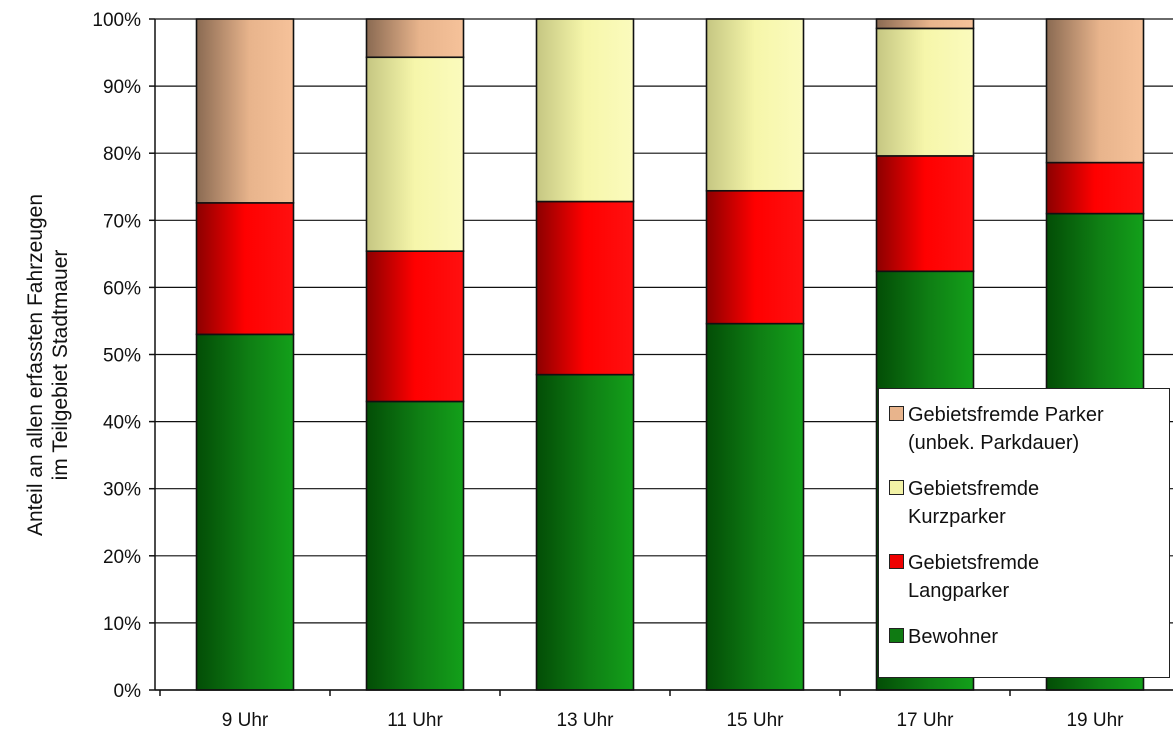  What do you see at coordinates (122, 288) in the screenshot?
I see `y-tick-label: 60%` at bounding box center [122, 288].